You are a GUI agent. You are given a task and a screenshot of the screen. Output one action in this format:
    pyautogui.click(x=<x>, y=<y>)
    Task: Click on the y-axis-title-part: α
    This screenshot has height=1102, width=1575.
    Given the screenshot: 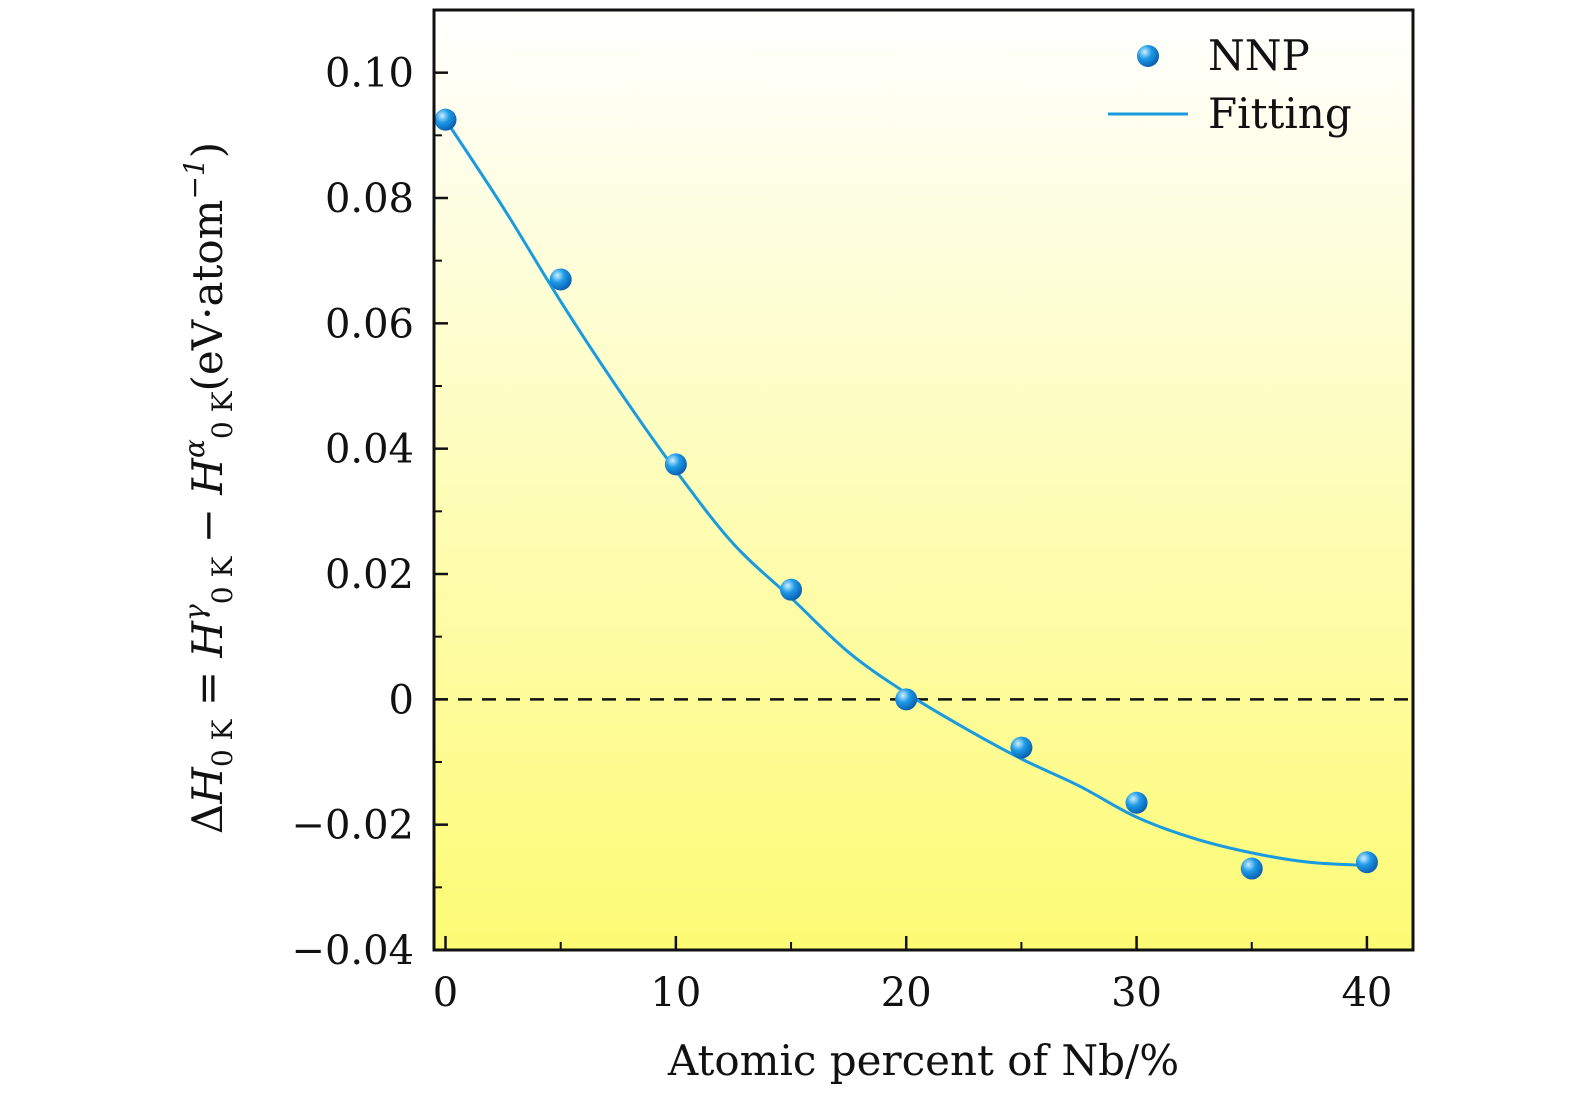 What is the action you would take?
    pyautogui.click(x=194, y=448)
    